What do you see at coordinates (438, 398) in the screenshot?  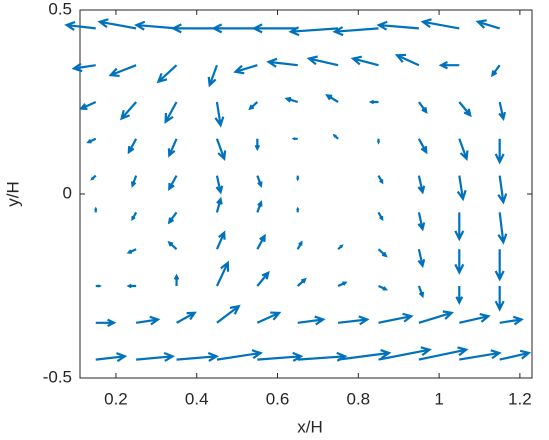 I see `x-tick-label: 1` at bounding box center [438, 398].